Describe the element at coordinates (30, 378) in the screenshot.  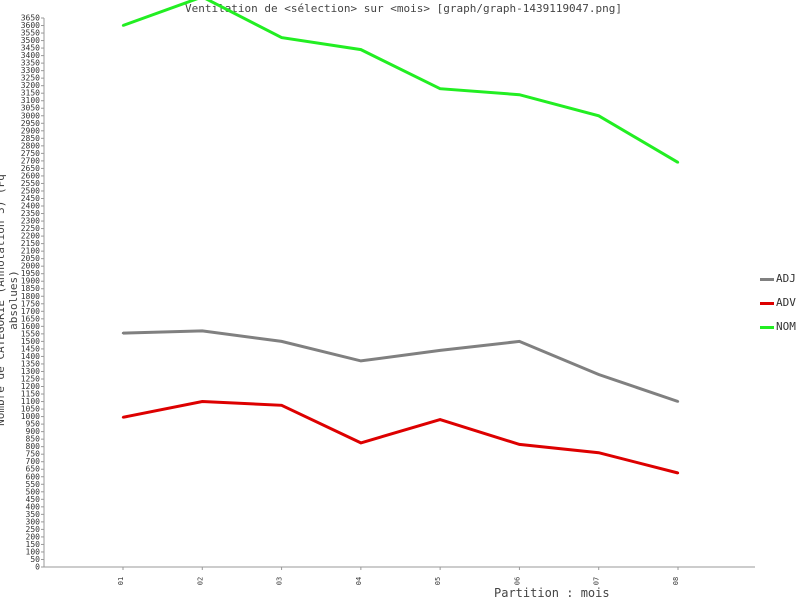
I see `y-tick-label: 1250` at that location.